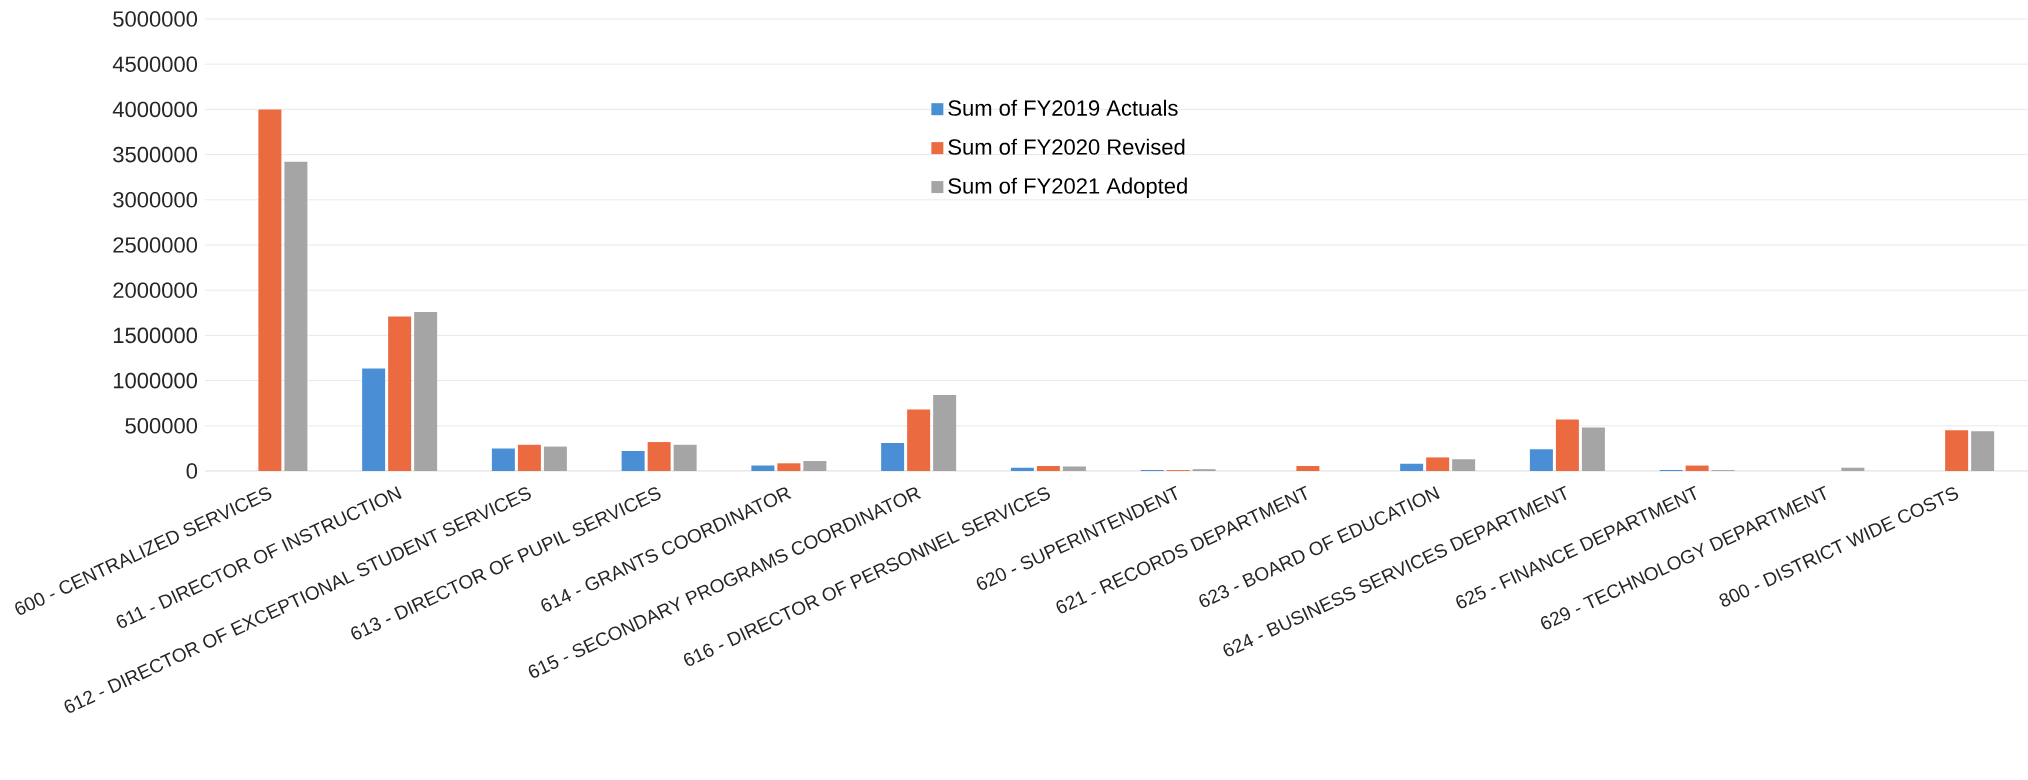 This screenshot has width=2028, height=780. What do you see at coordinates (155, 380) in the screenshot?
I see `y-tick-label: 1000000` at bounding box center [155, 380].